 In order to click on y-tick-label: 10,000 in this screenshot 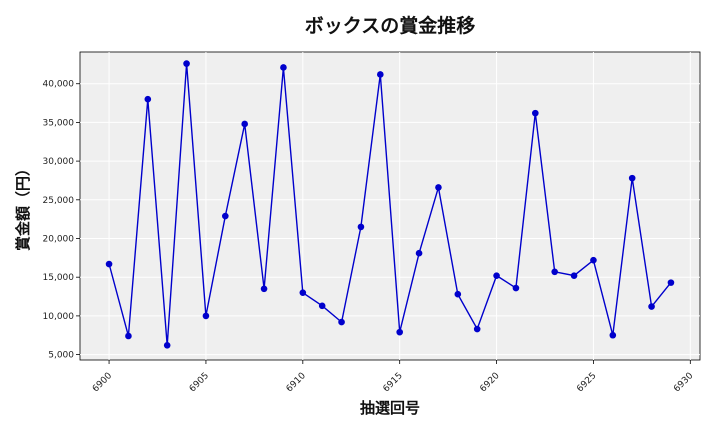, I will do `click(59, 317)`.